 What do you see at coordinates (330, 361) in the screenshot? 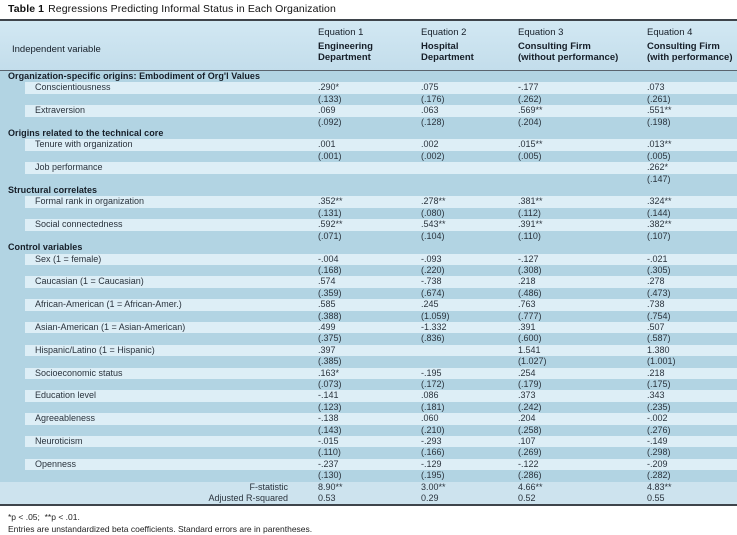
I see `stderr-value: (.385)` at bounding box center [330, 361].